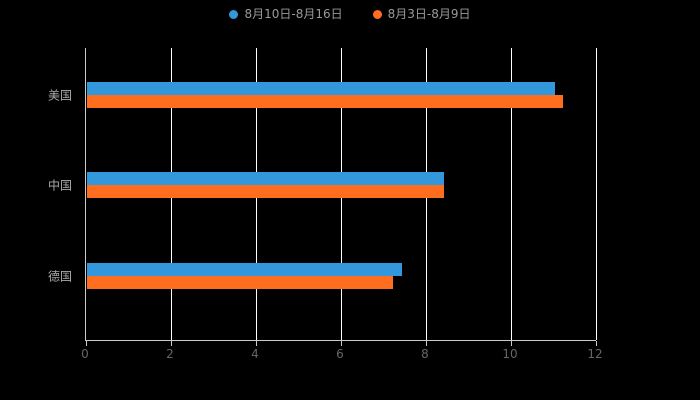 This screenshot has width=700, height=400. What do you see at coordinates (59, 95) in the screenshot?
I see `y-axis-label-0: 美国` at bounding box center [59, 95].